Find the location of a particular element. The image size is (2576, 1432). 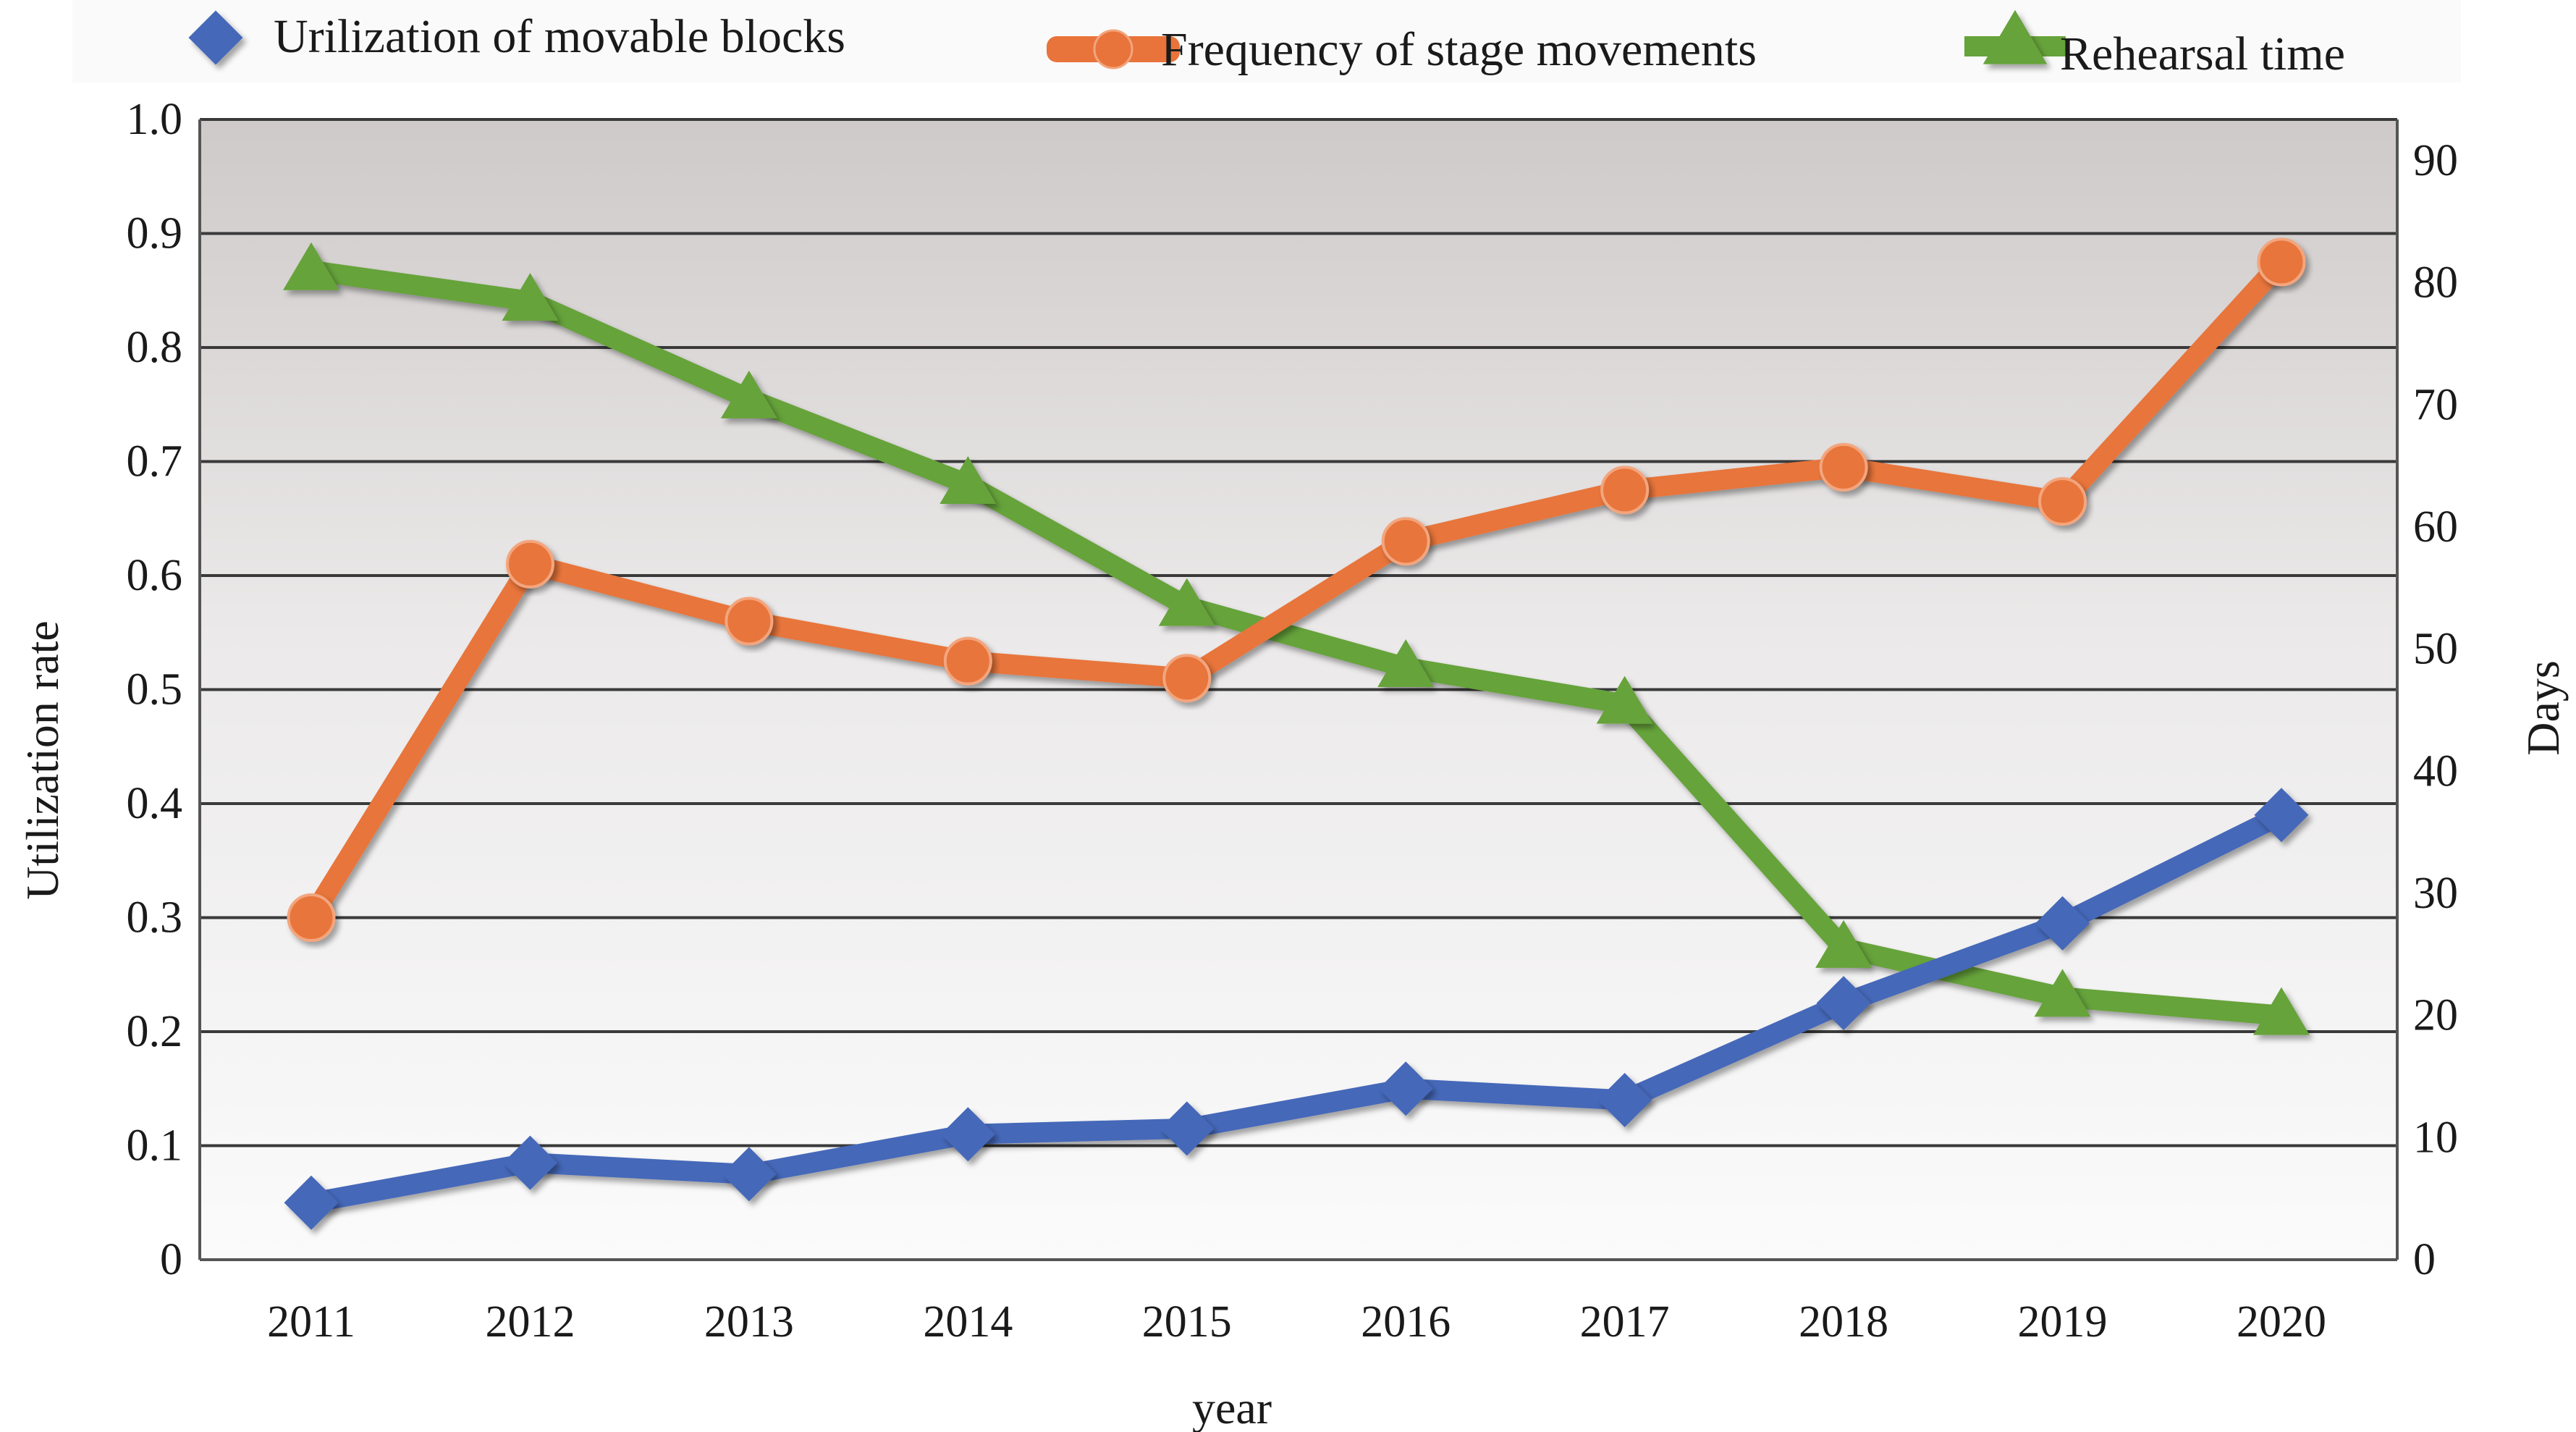

y2-axis-title: Days is located at coordinates (2543, 708).